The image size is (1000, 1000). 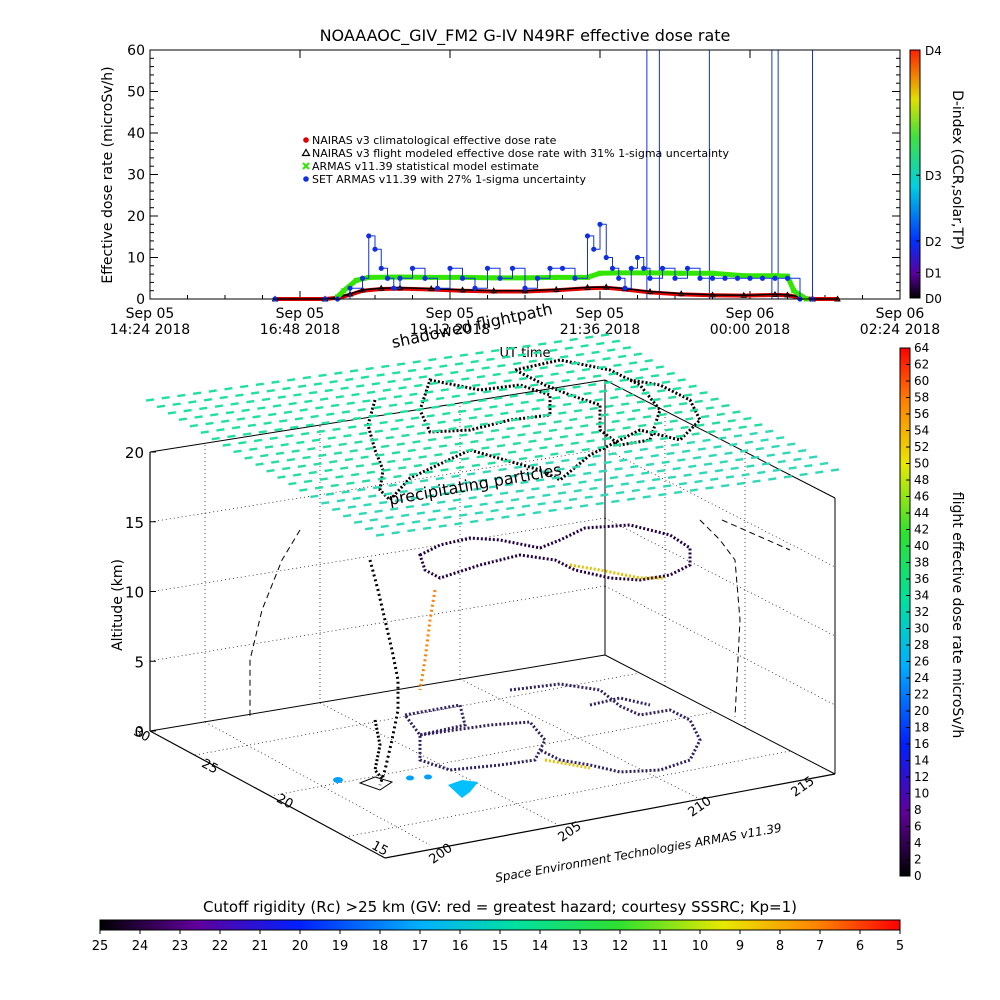 I want to click on dose-tick-label: 38, so click(x=921, y=563).